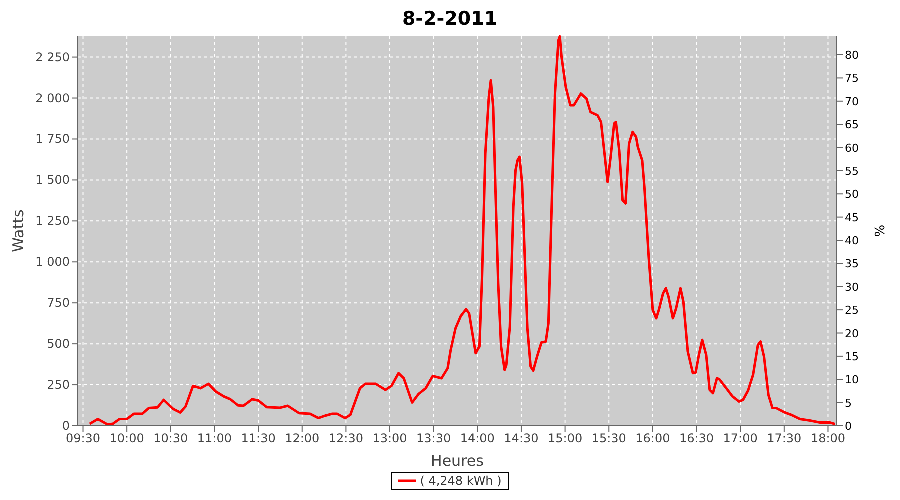 This screenshot has height=500, width=900. What do you see at coordinates (565, 439) in the screenshot?
I see `x-tick-label: 15:00` at bounding box center [565, 439].